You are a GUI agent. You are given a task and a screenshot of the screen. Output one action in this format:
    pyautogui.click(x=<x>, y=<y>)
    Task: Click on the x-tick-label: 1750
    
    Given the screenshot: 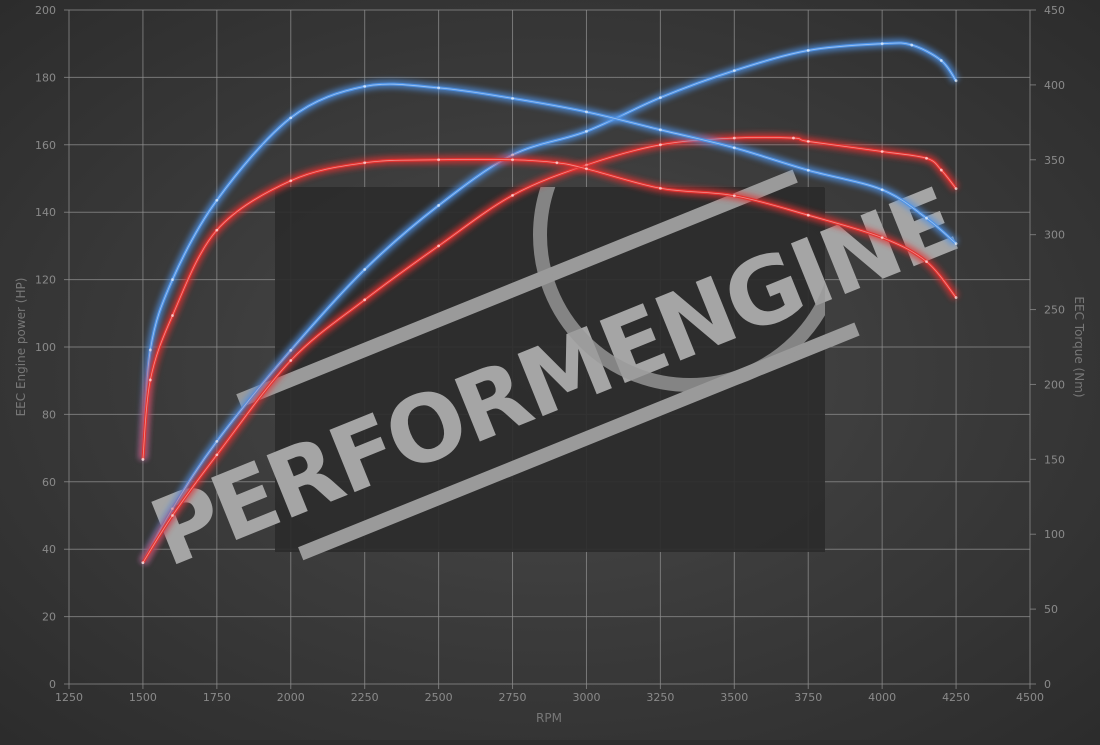 What is the action you would take?
    pyautogui.click(x=217, y=697)
    